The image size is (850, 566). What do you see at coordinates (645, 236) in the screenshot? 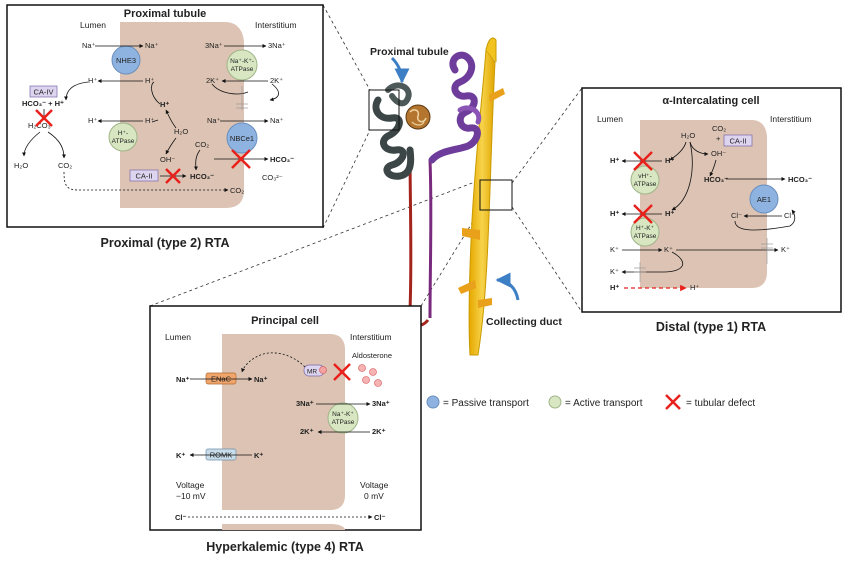
I see `hk-atpase-line2: ATPase` at bounding box center [645, 236].